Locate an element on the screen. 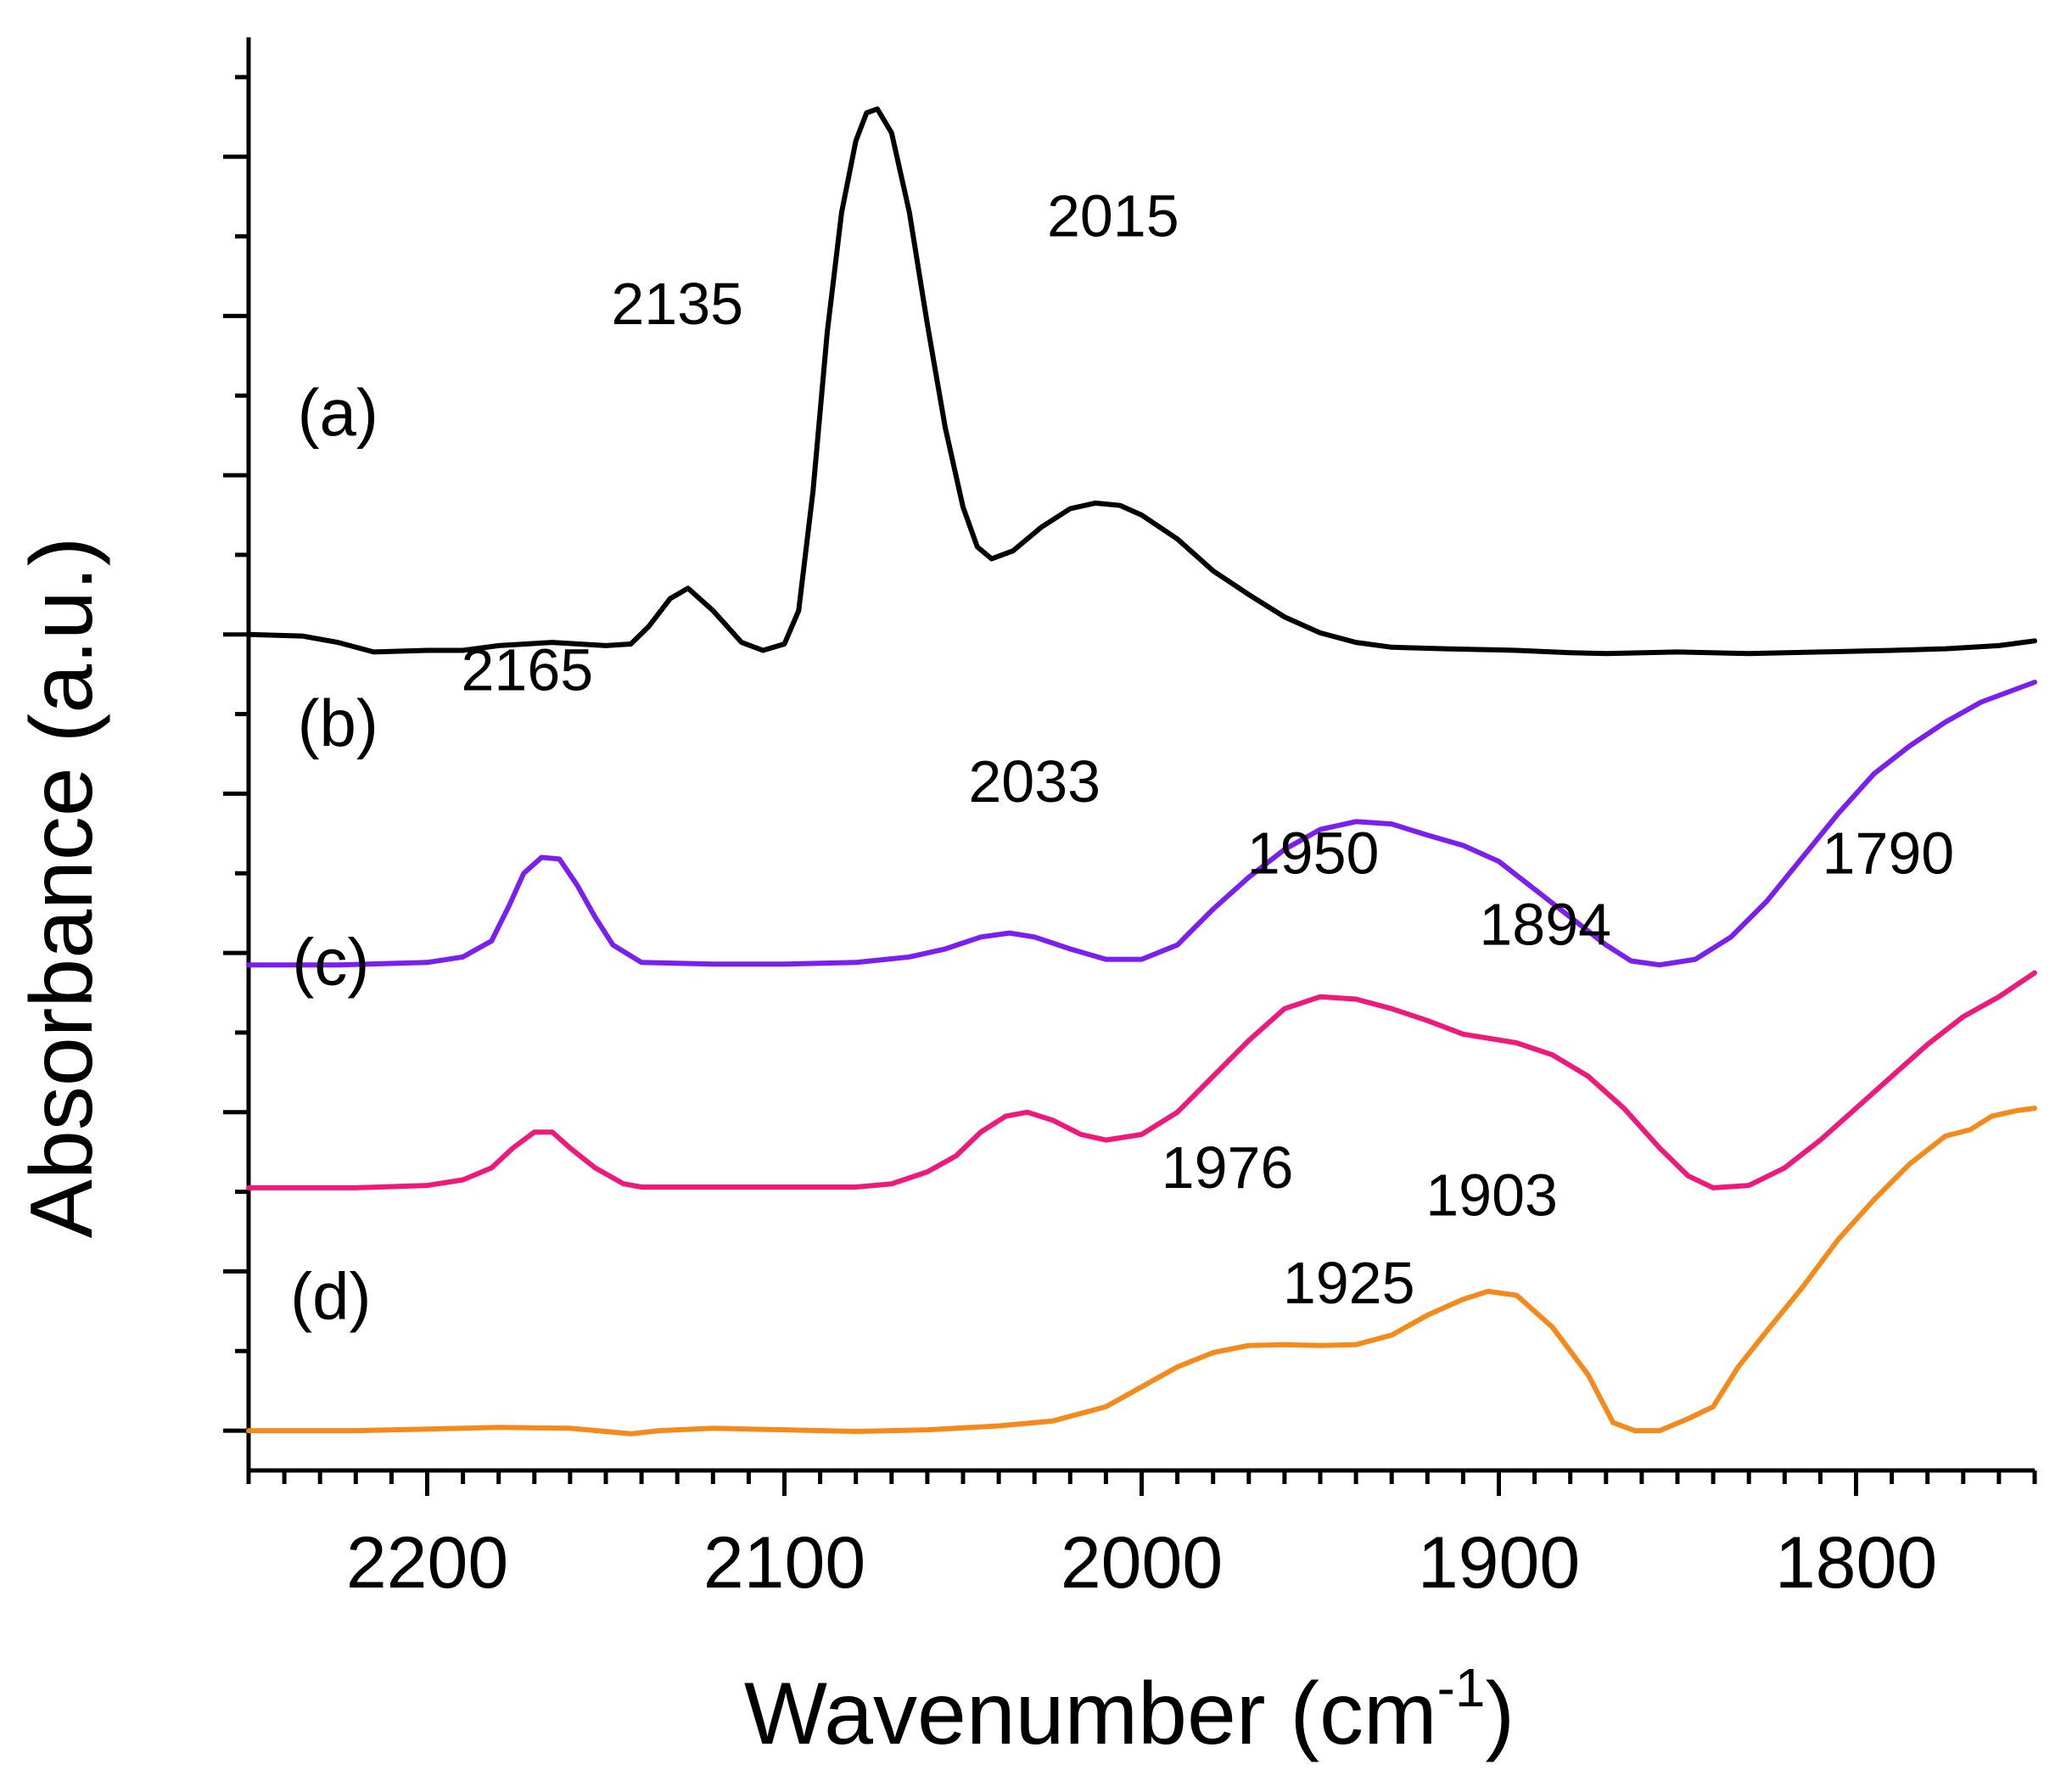 This screenshot has height=1781, width=2072. series-line-c is located at coordinates (1141, 1080).